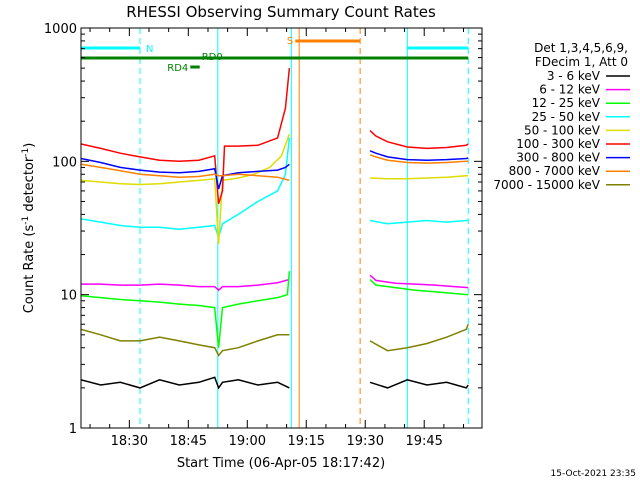  Describe the element at coordinates (546, 185) in the screenshot. I see `legend-label-7000-15000-kev: 7000 - 15000 keV` at that location.